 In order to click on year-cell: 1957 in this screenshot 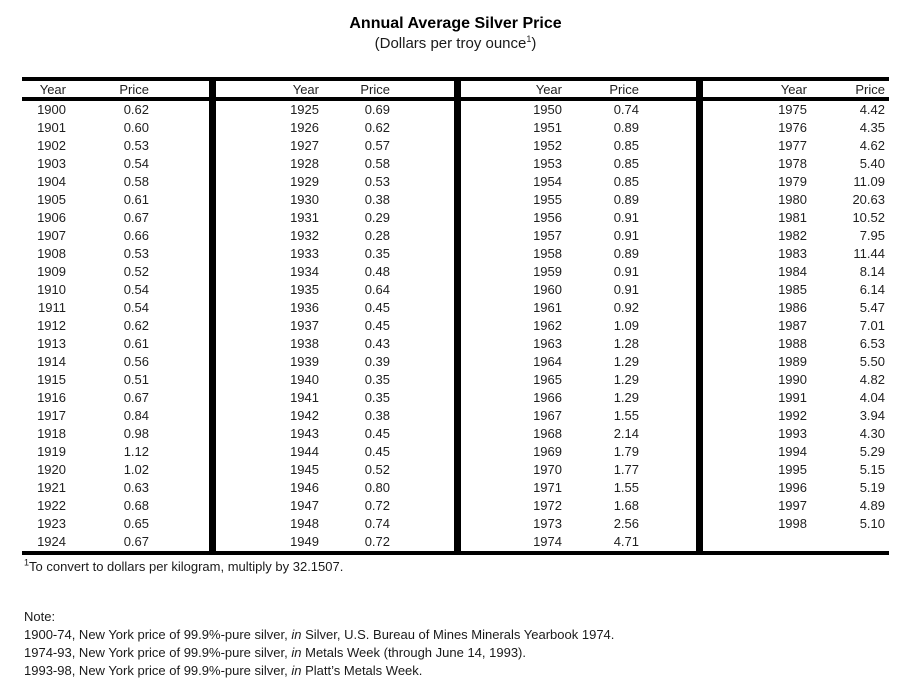, I will do `click(547, 235)`.